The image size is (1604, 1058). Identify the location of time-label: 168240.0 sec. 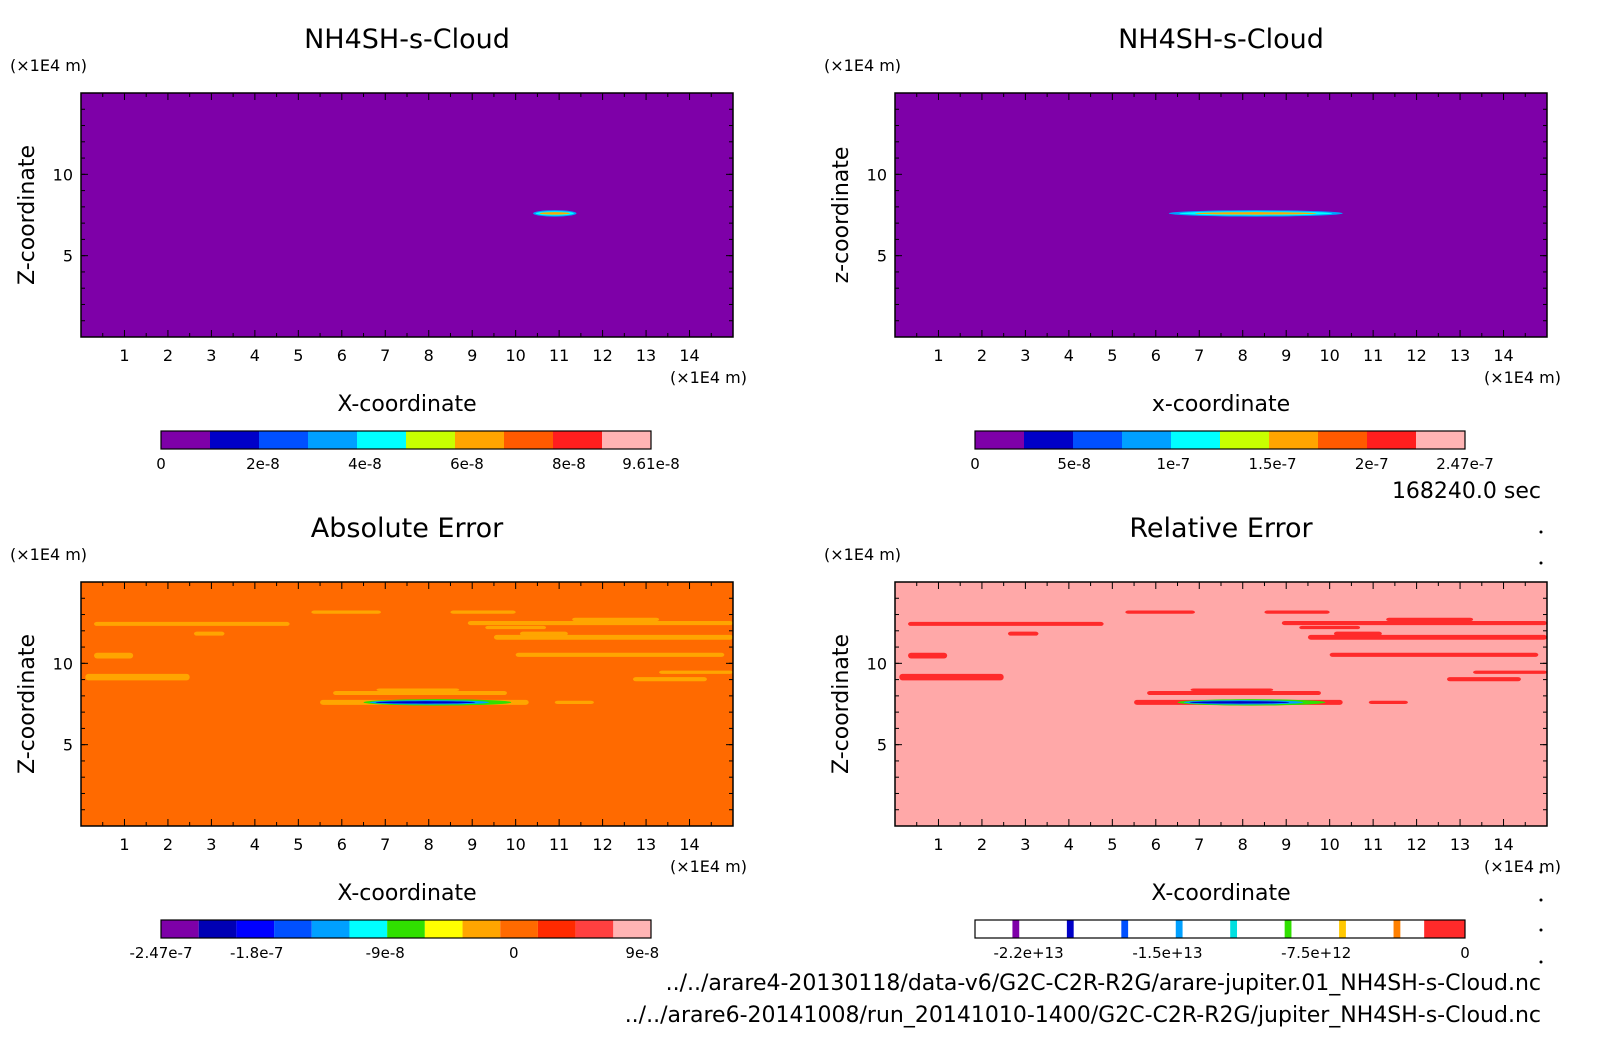
(1466, 491).